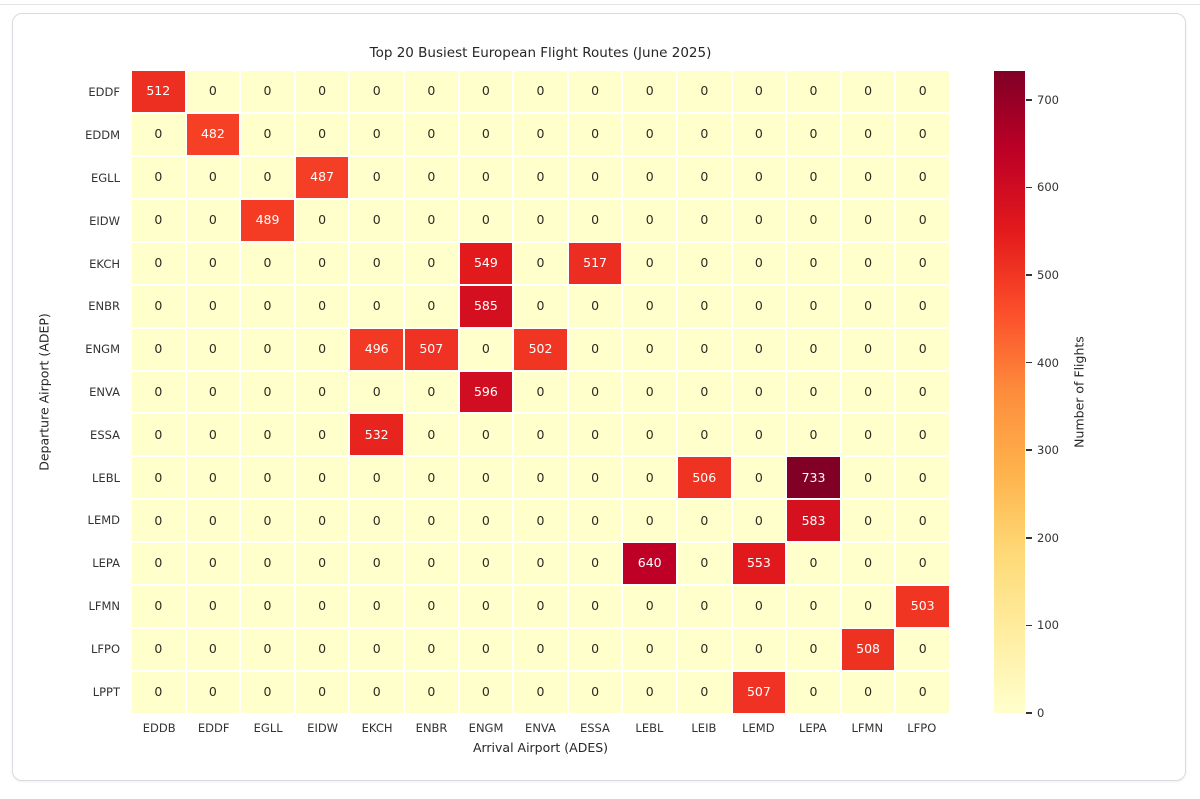 This screenshot has height=799, width=1200. I want to click on x-tick-label: EIDW, so click(323, 728).